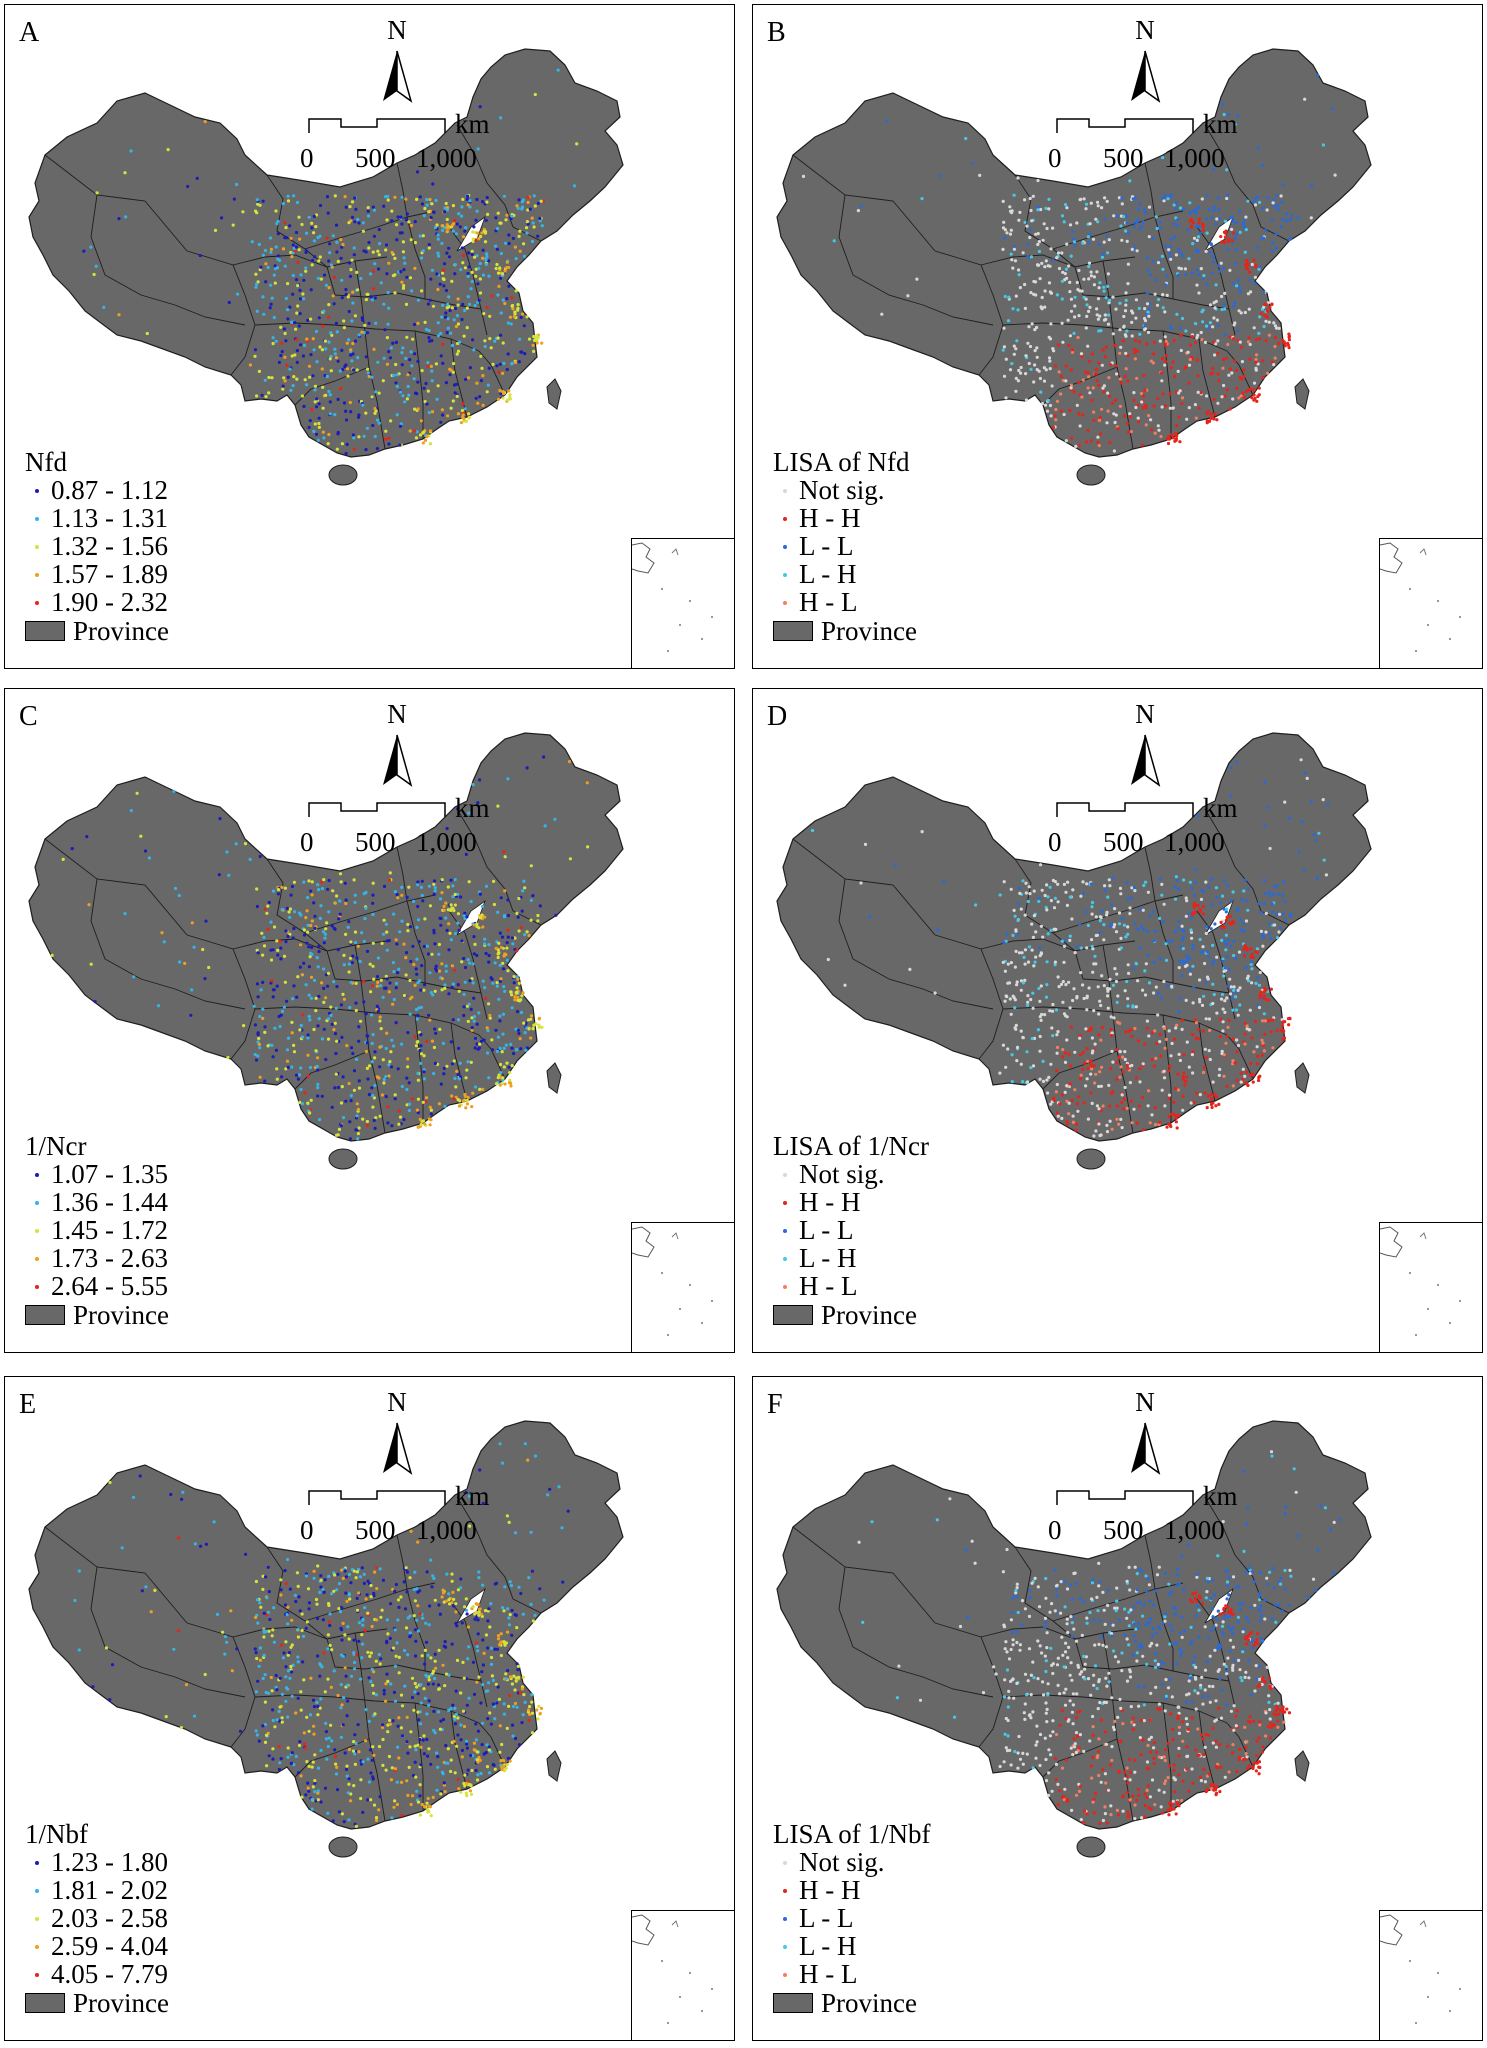 This screenshot has width=1487, height=2048. Describe the element at coordinates (1055, 158) in the screenshot. I see `scale-tick-0: 0` at that location.